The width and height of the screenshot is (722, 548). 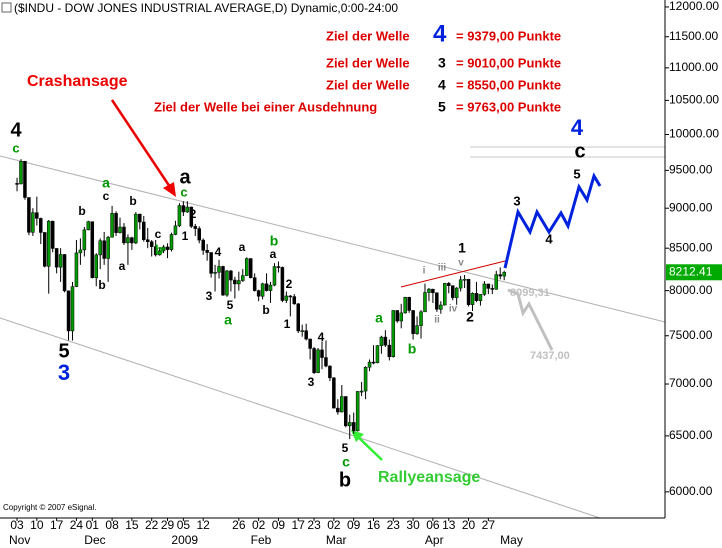 What do you see at coordinates (17, 525) in the screenshot?
I see `x-tick-label: 03` at bounding box center [17, 525].